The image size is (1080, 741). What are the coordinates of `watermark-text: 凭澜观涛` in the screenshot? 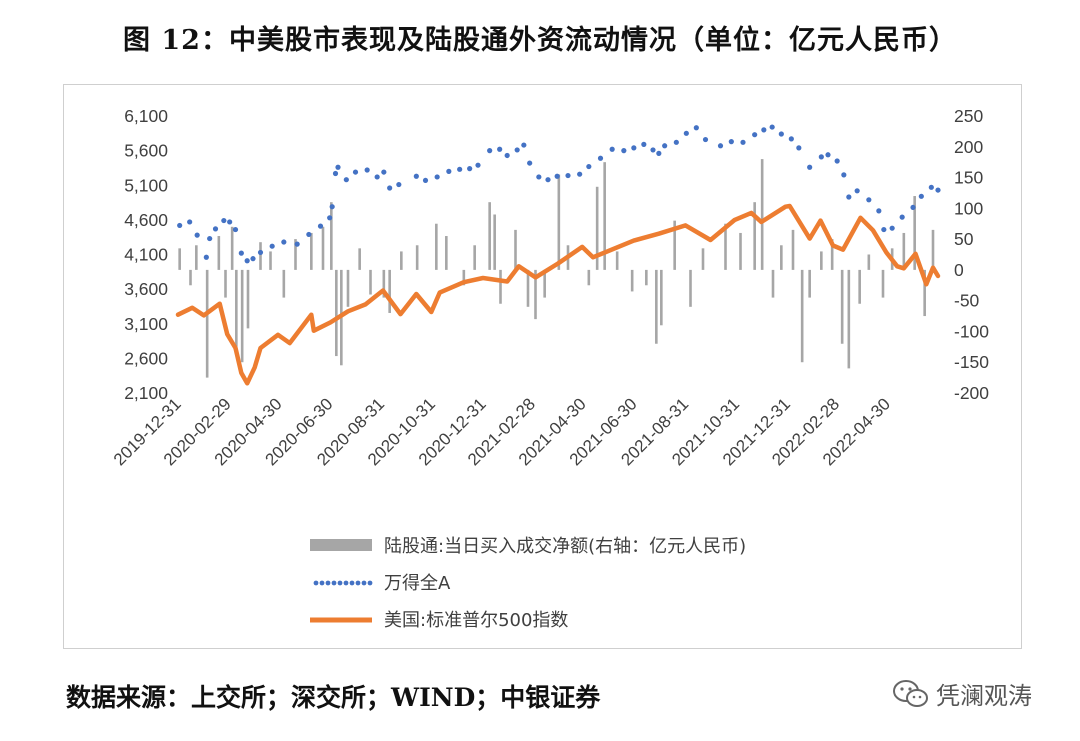 It's located at (984, 696).